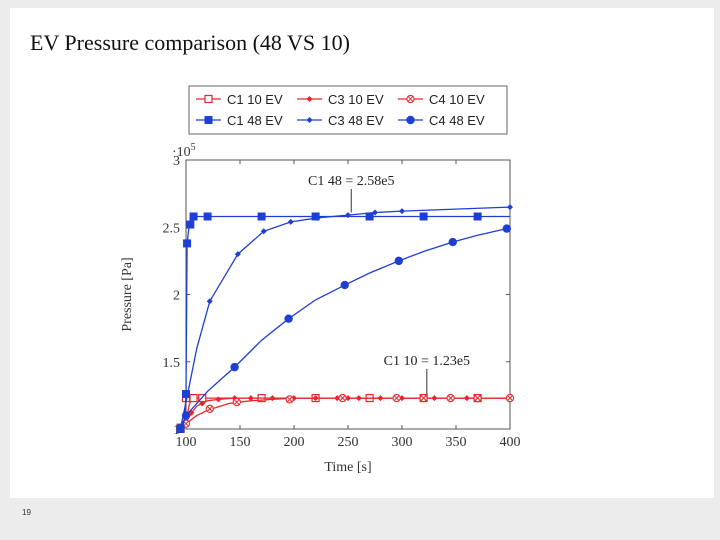  I want to click on legend-label: C4 10 EV, so click(457, 99).